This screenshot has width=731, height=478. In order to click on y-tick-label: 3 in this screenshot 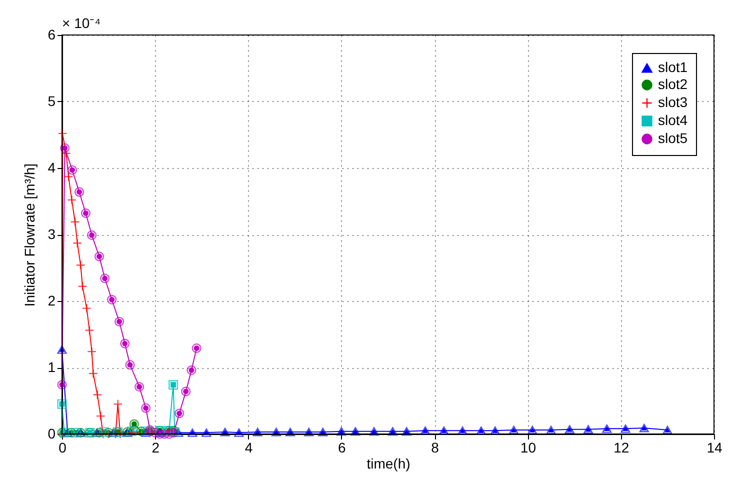, I will do `click(52, 234)`.